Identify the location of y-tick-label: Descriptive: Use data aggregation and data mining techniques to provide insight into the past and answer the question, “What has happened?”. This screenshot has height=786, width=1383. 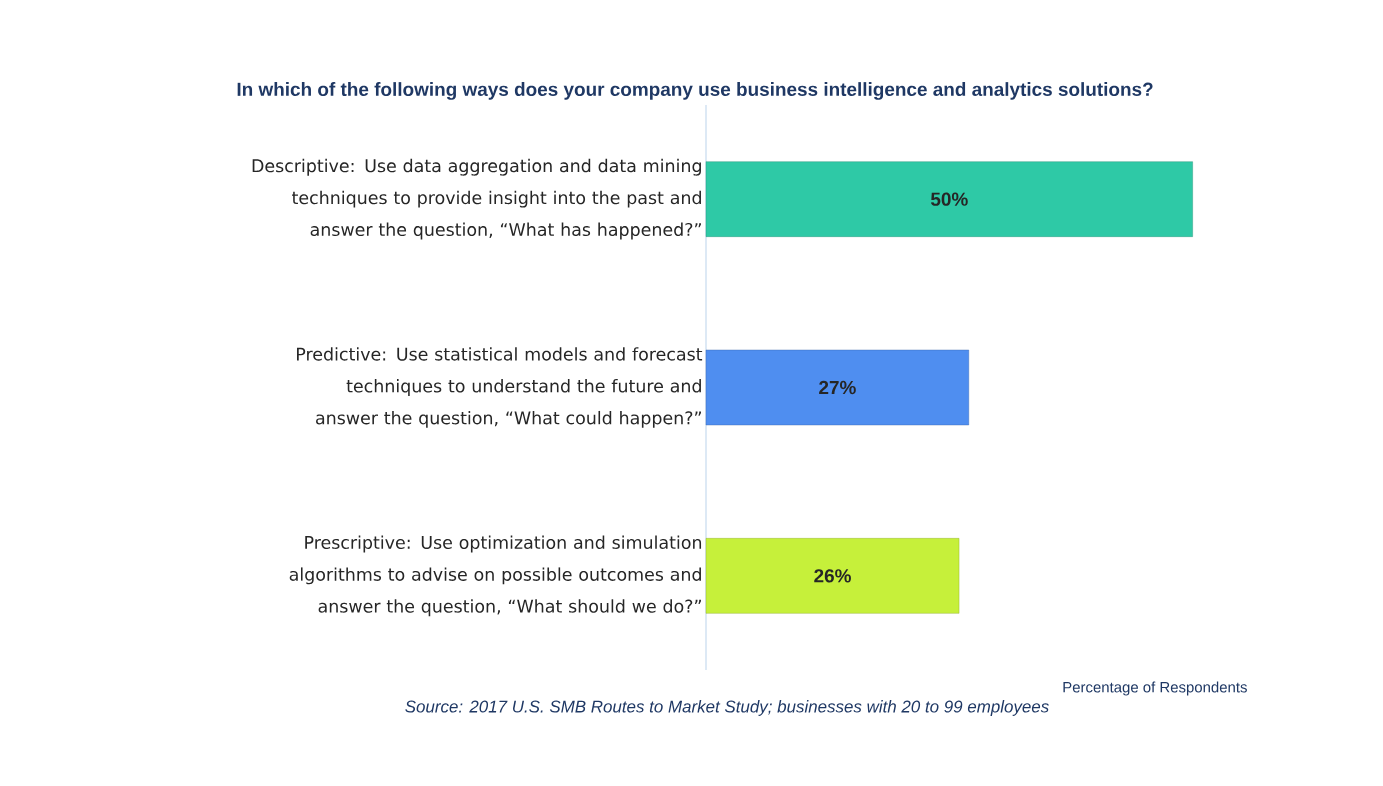
(476, 199).